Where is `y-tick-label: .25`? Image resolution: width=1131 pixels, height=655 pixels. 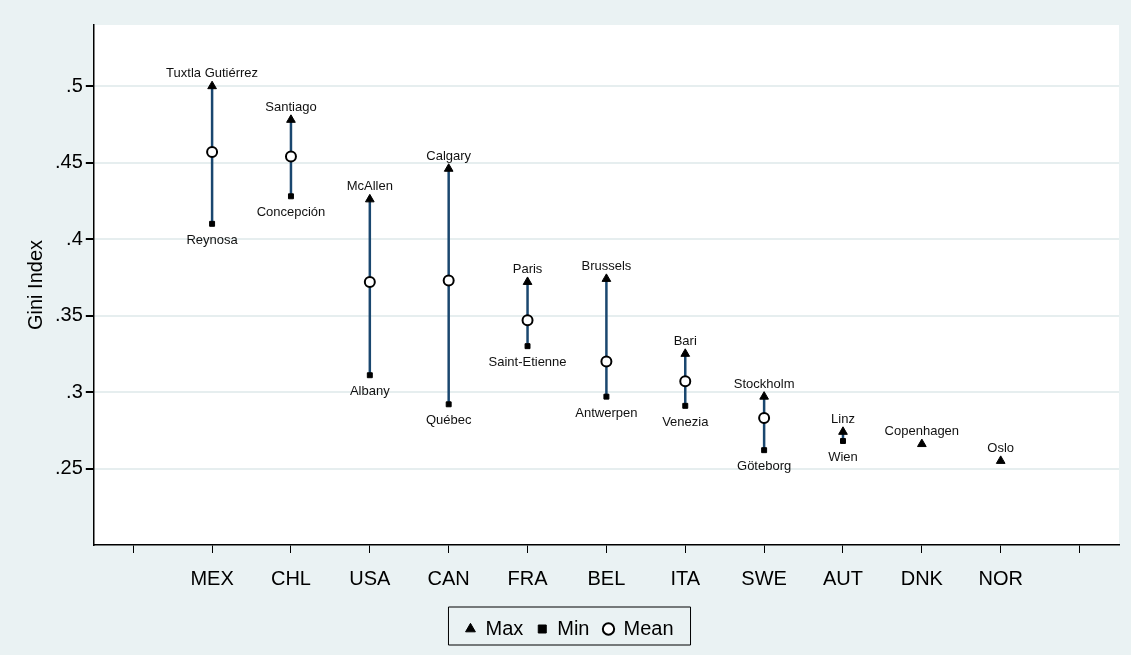 y-tick-label: .25 is located at coordinates (68, 467).